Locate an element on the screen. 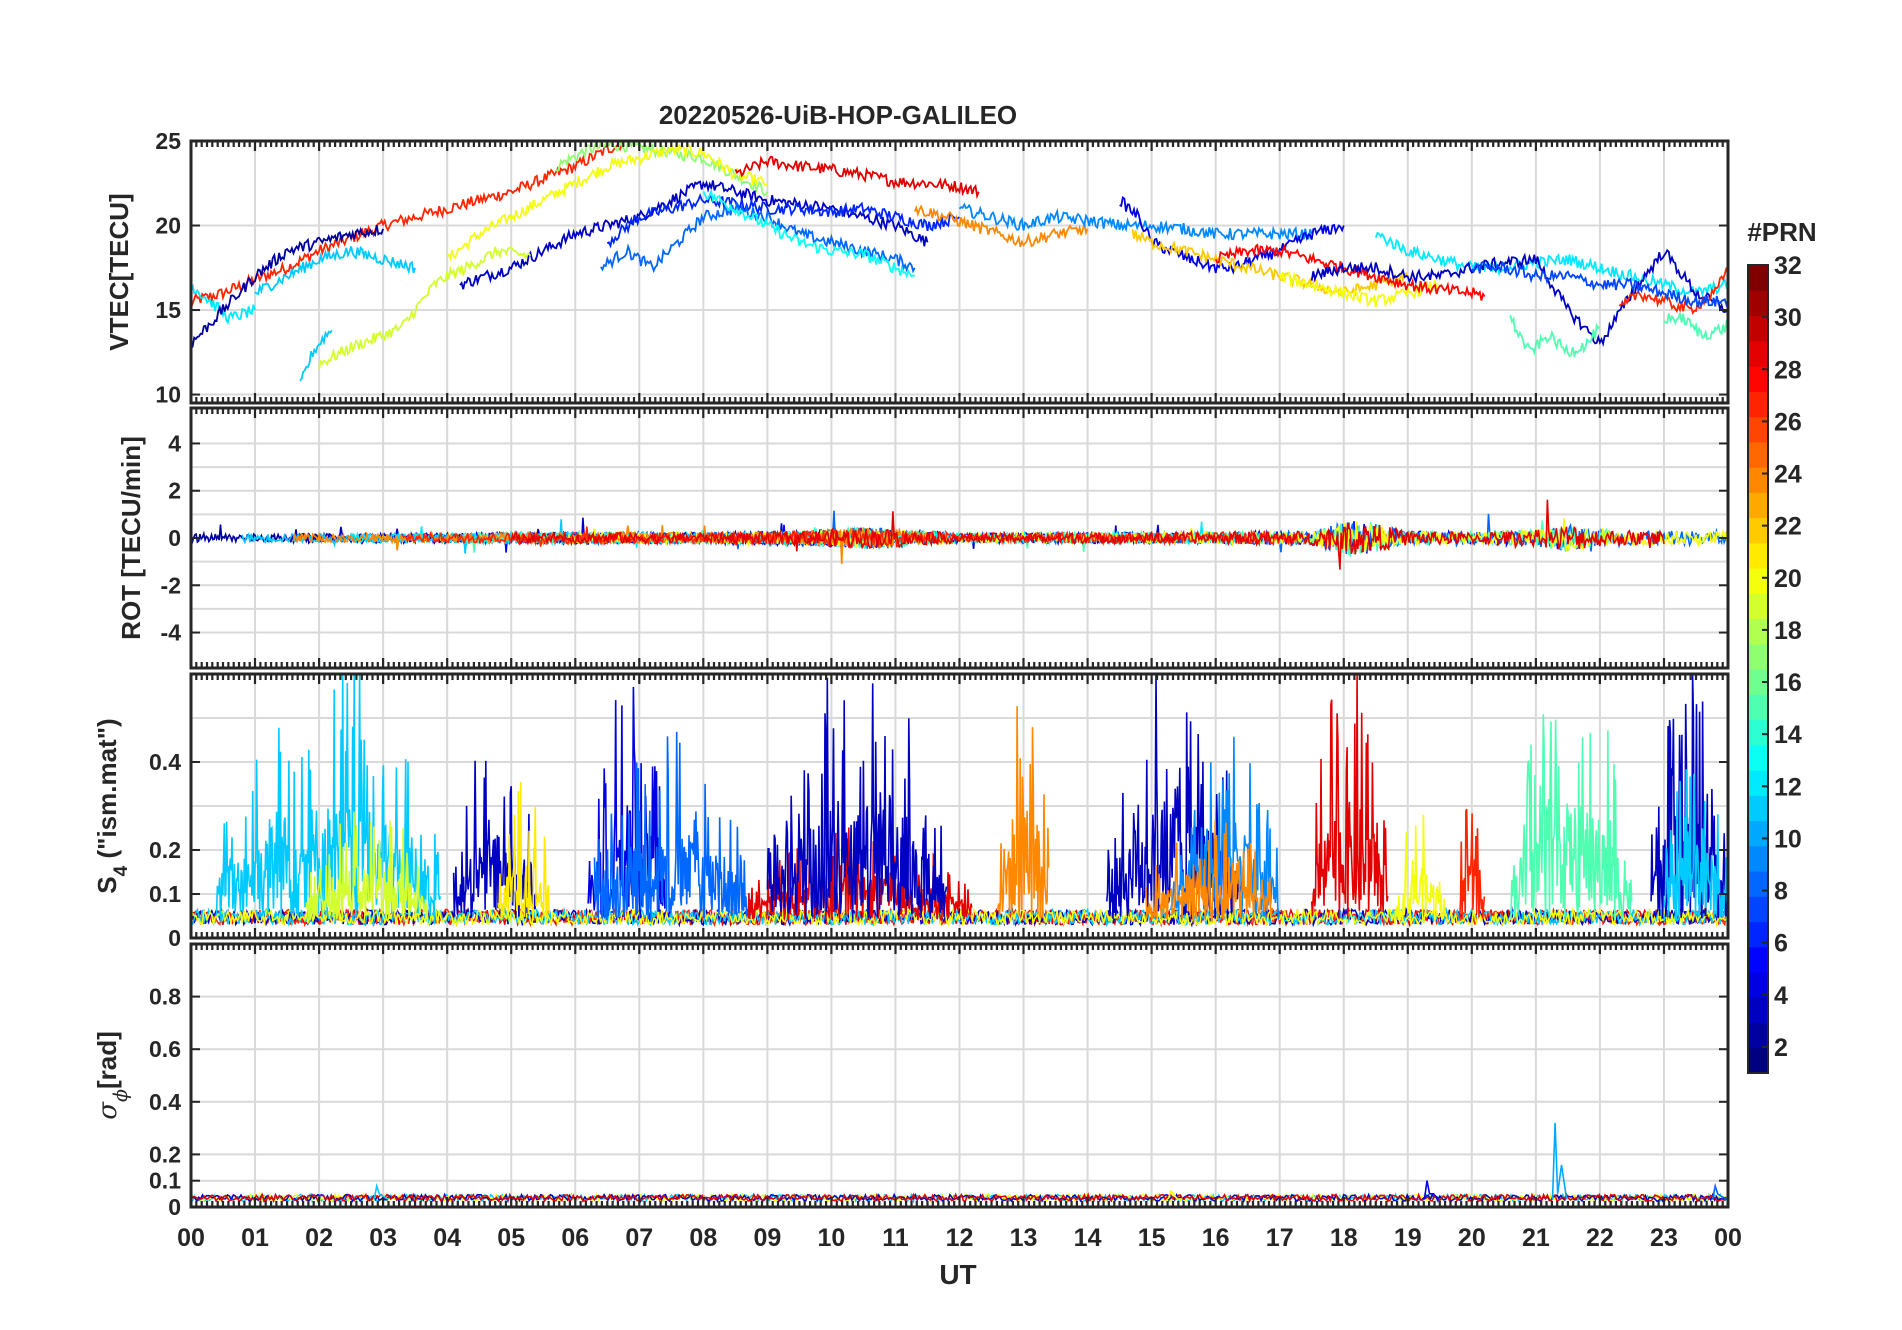  y-tick-label: 10 is located at coordinates (168, 395).